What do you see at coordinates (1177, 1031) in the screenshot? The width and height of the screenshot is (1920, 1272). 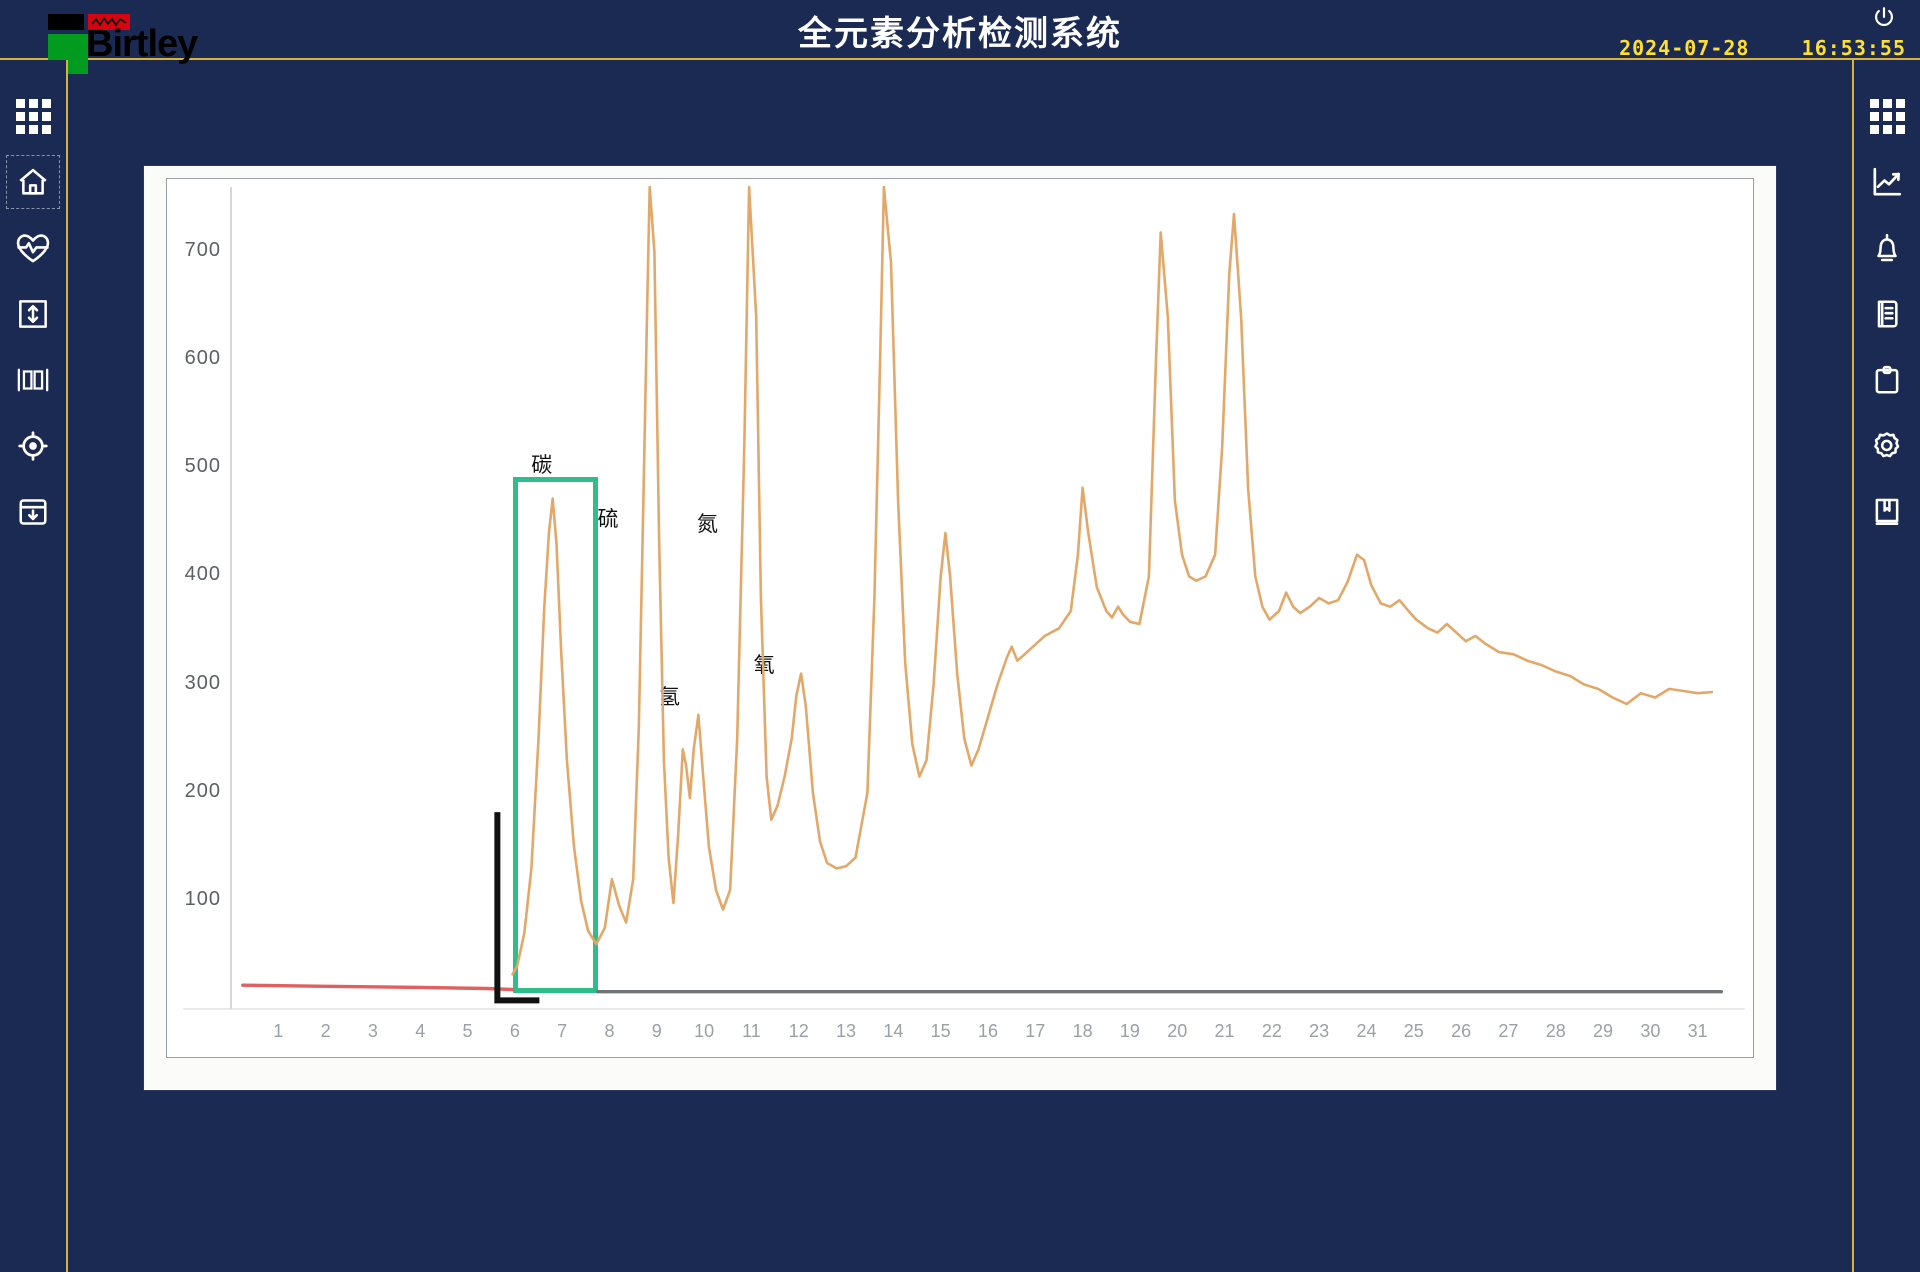 I see `x-axis-tick: 20` at bounding box center [1177, 1031].